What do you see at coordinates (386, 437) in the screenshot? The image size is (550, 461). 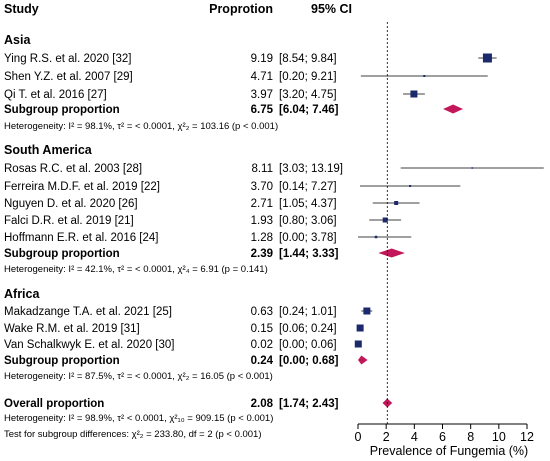 I see `x-tick-label: 2` at bounding box center [386, 437].